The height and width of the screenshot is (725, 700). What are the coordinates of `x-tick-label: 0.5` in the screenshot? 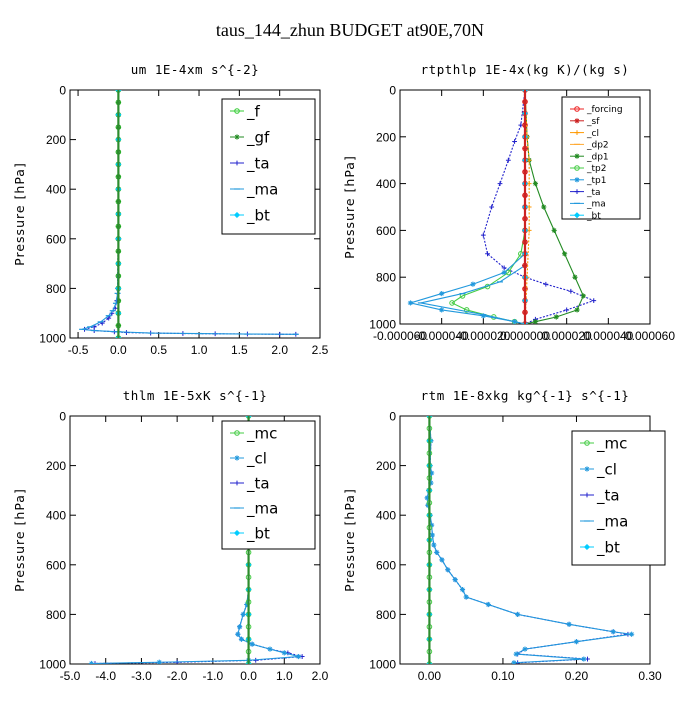 It's located at (158, 350).